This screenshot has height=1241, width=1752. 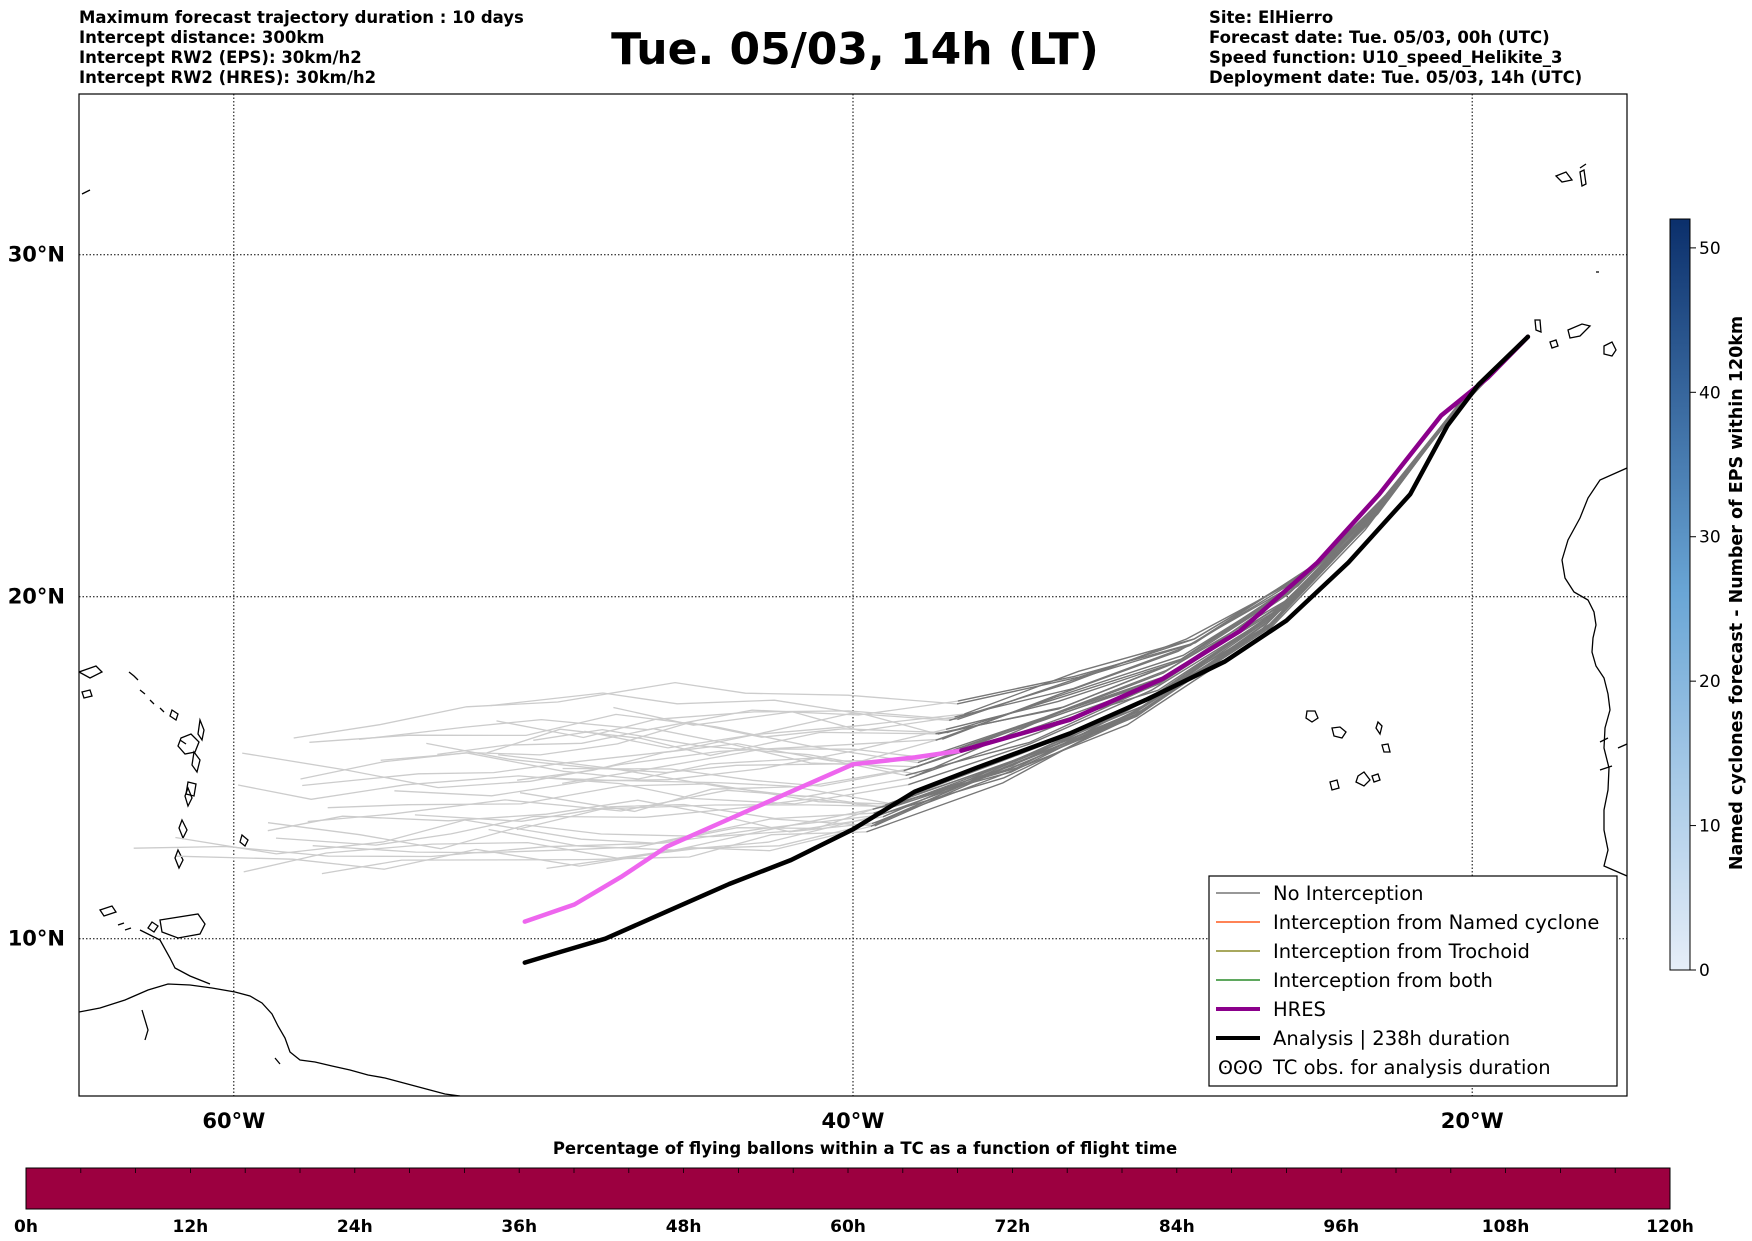 I want to click on page-title: Tue. 05/03, 14h (LT), so click(x=855, y=49).